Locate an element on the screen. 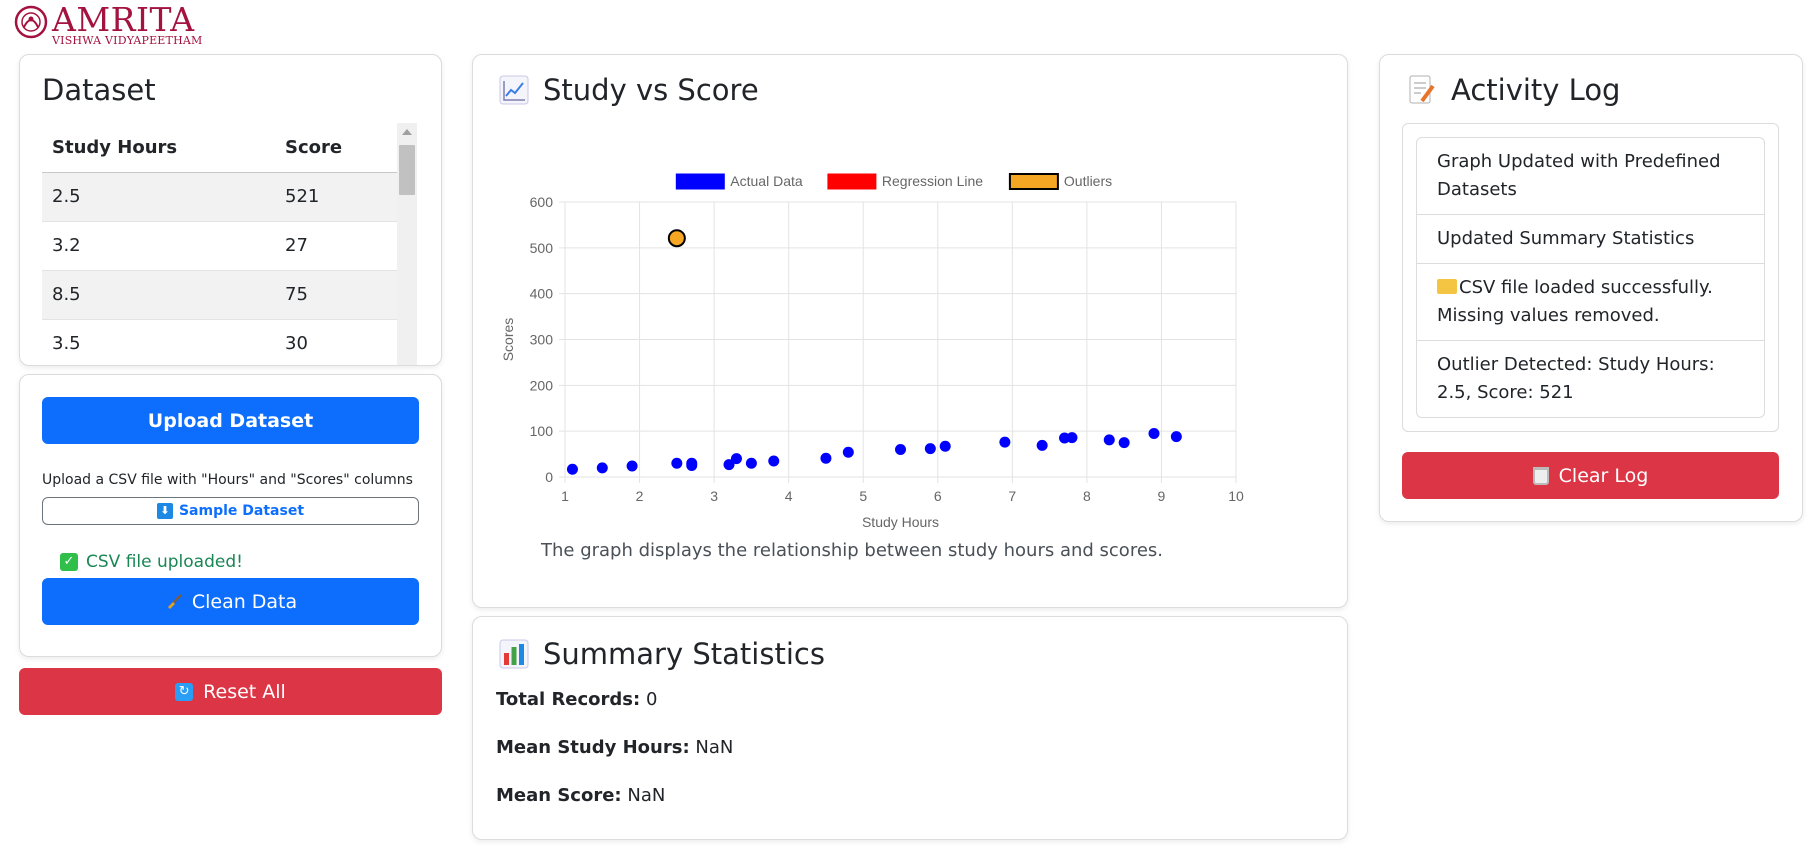 The image size is (1807, 852). scroll-up-arrow-icon is located at coordinates (407, 132).